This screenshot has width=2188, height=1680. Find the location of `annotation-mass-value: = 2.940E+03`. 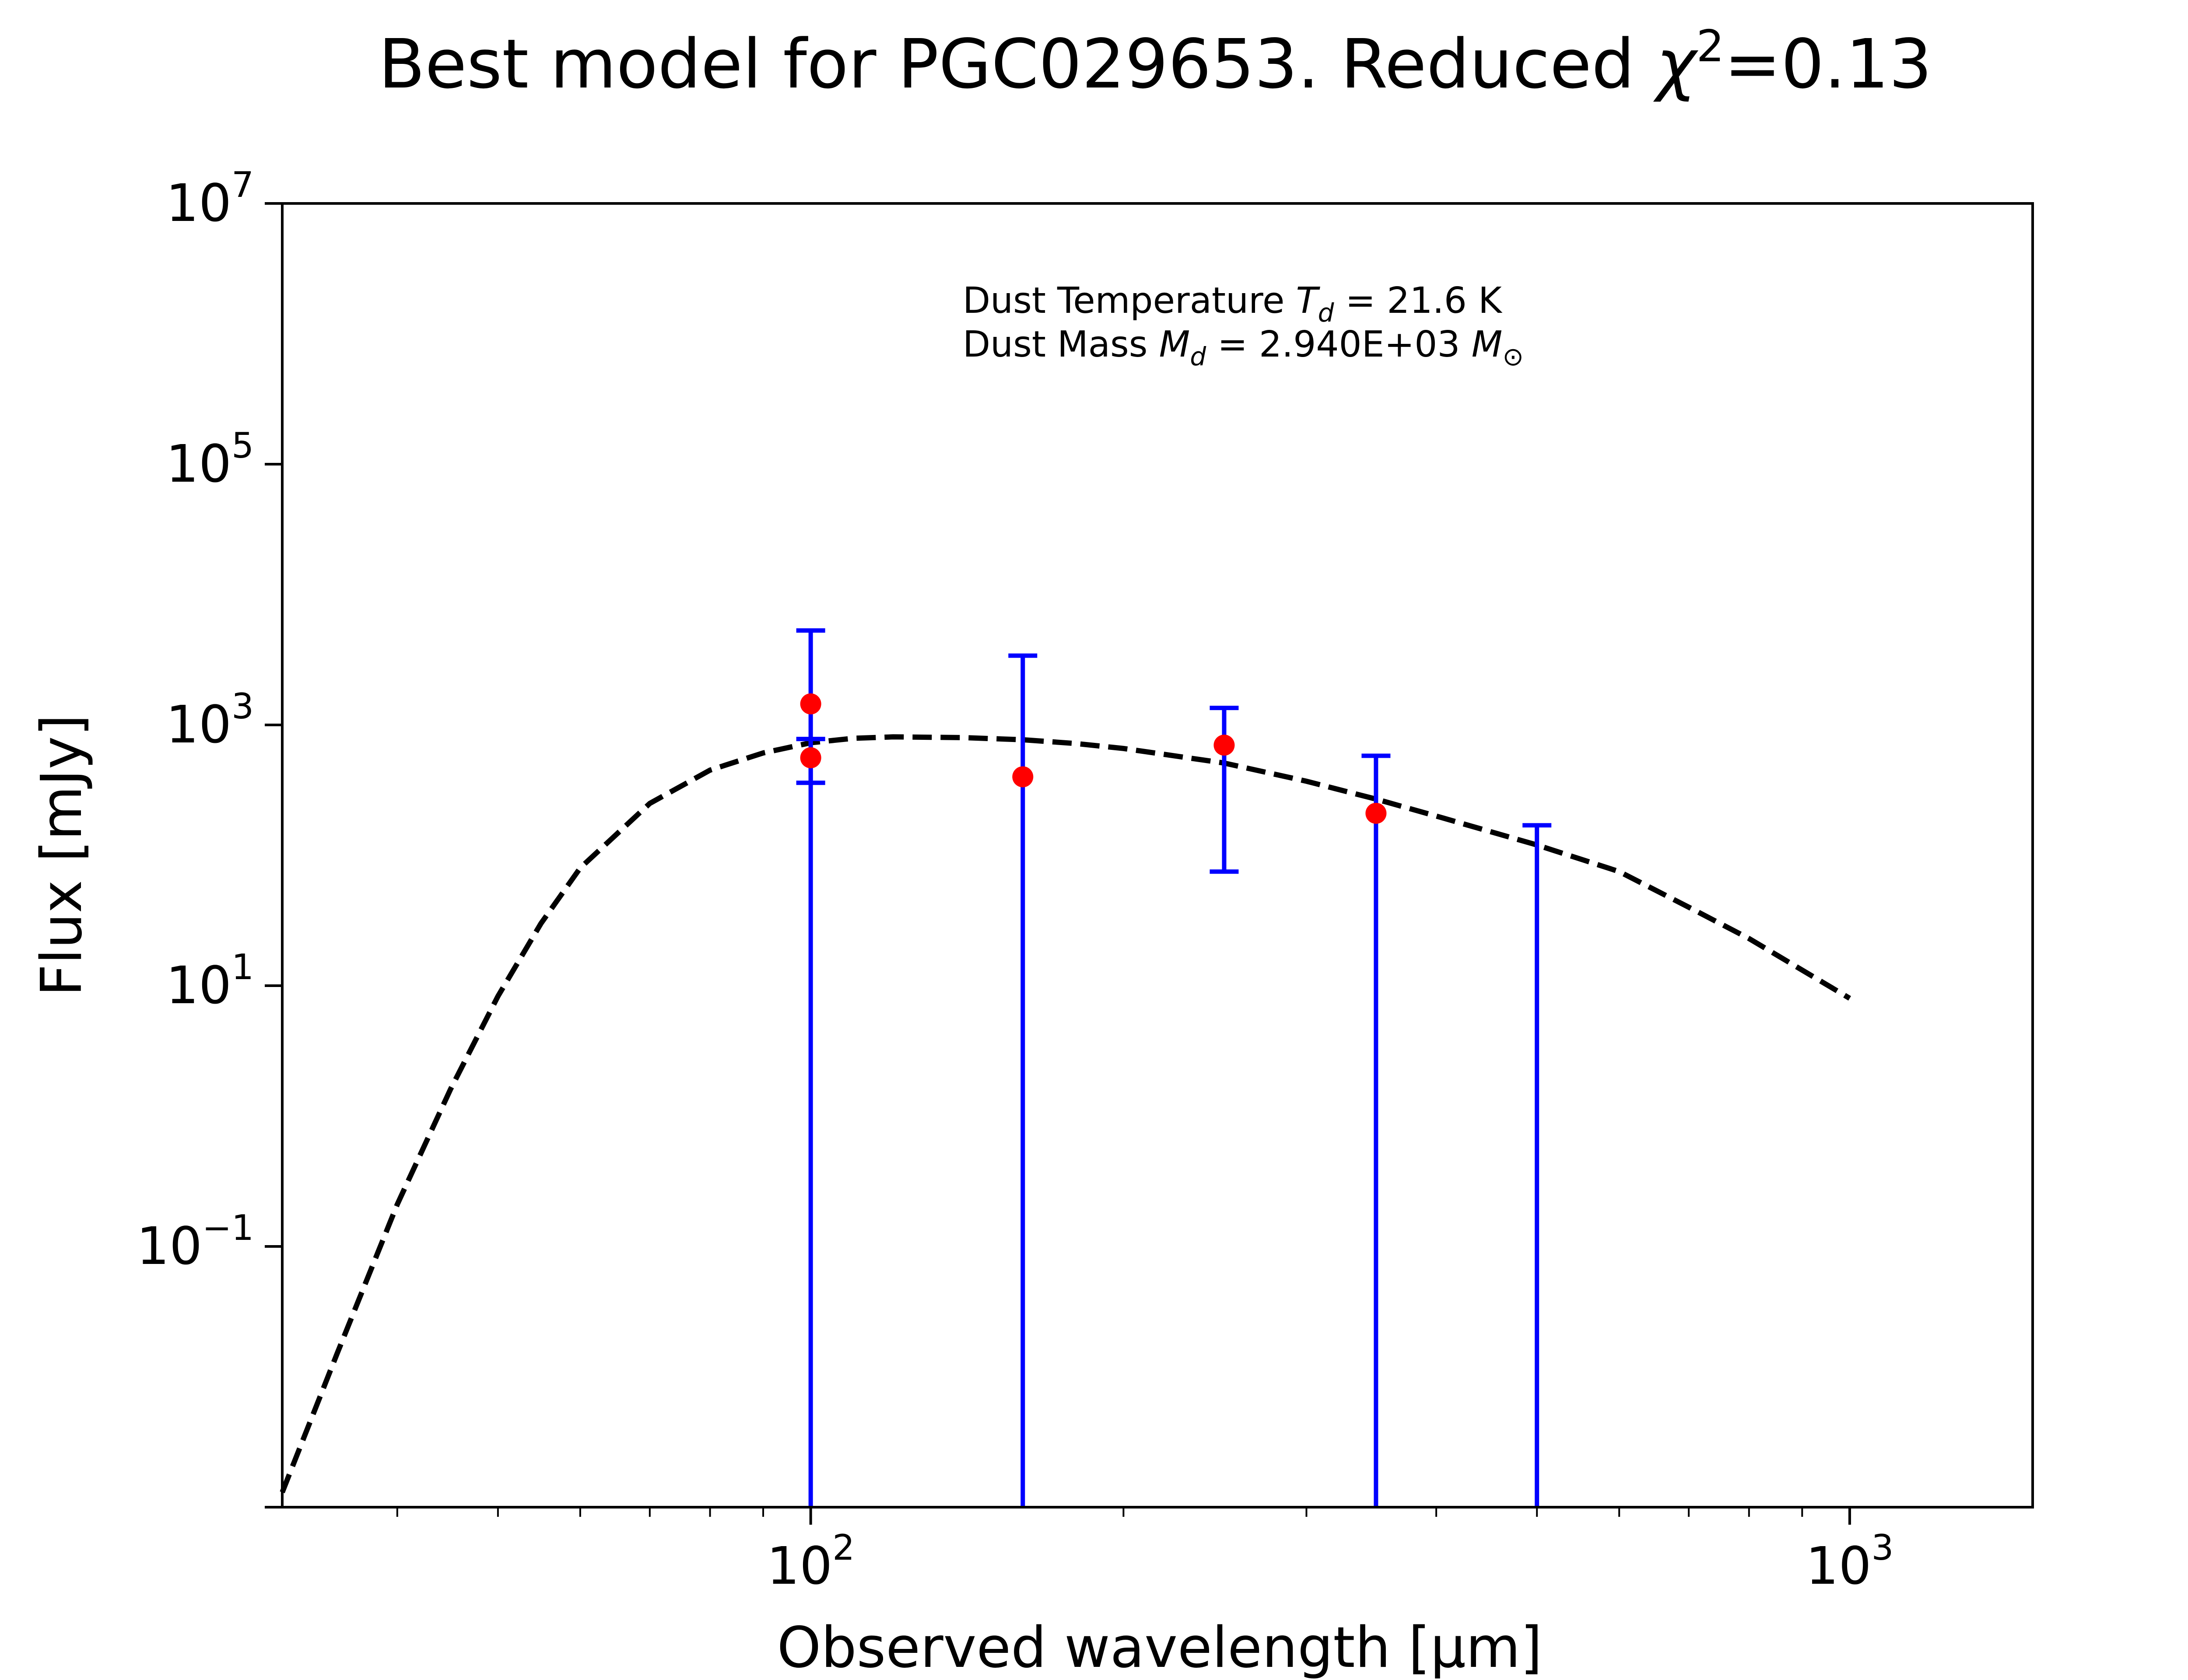

annotation-mass-value: = 2.940E+03 is located at coordinates (1339, 344).